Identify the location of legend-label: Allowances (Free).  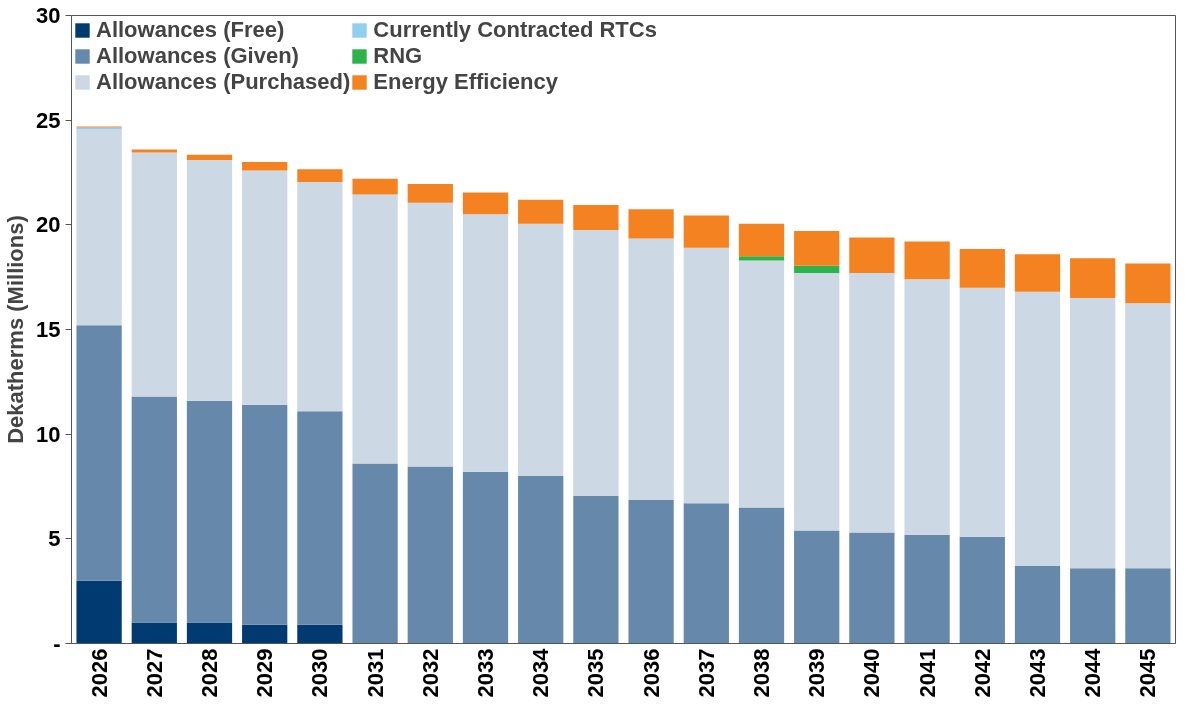
(190, 30).